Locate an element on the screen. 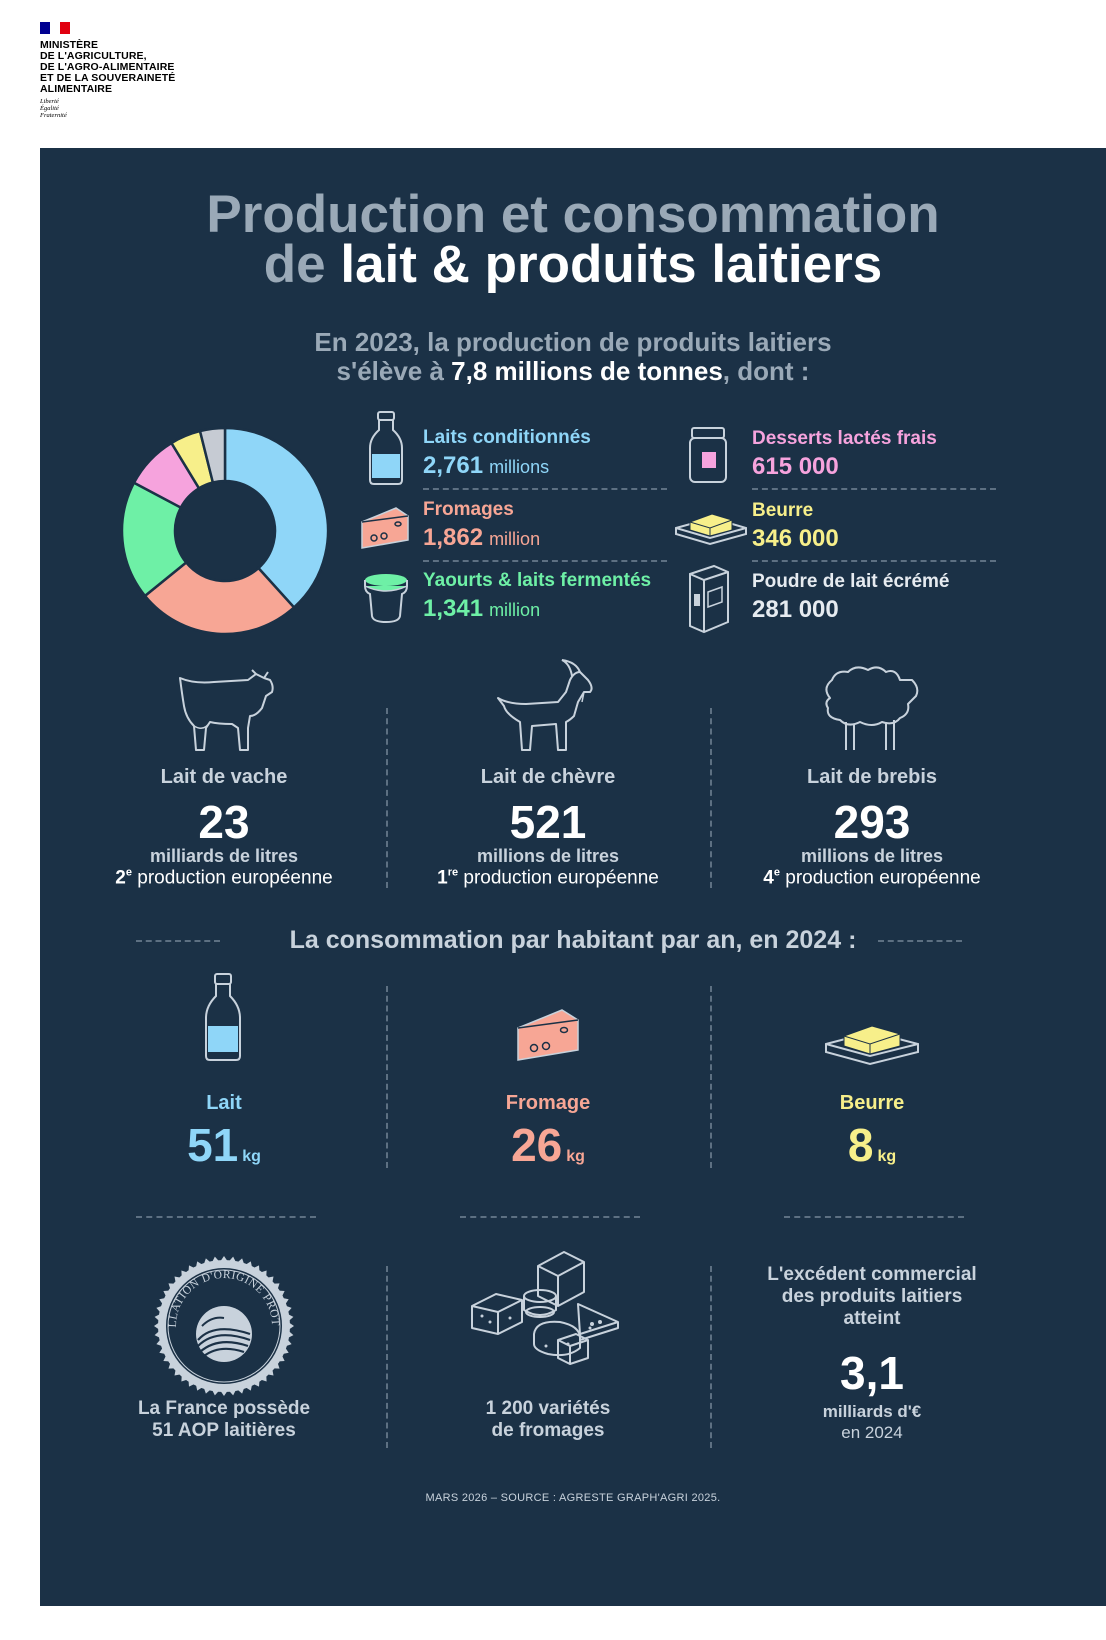  trade-unit: milliards d'€ is located at coordinates (872, 1411).